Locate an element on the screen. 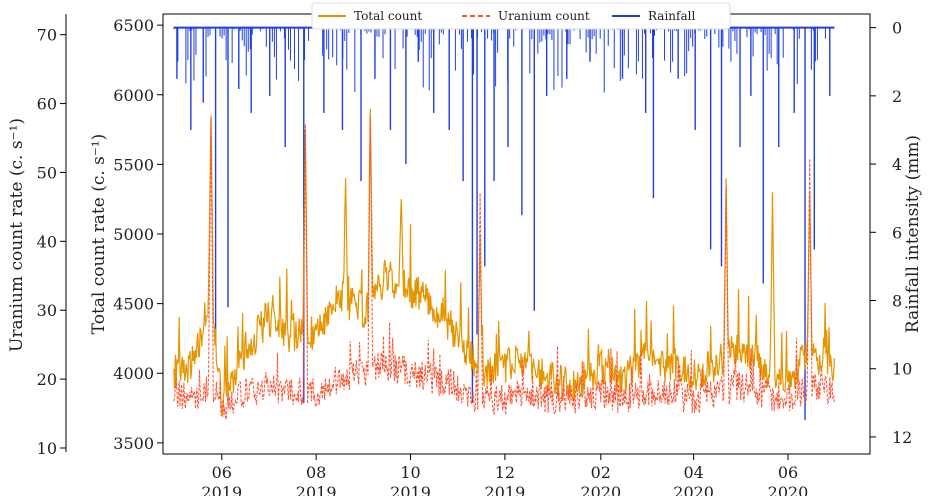  x-tick-label-month: 10 is located at coordinates (410, 472).